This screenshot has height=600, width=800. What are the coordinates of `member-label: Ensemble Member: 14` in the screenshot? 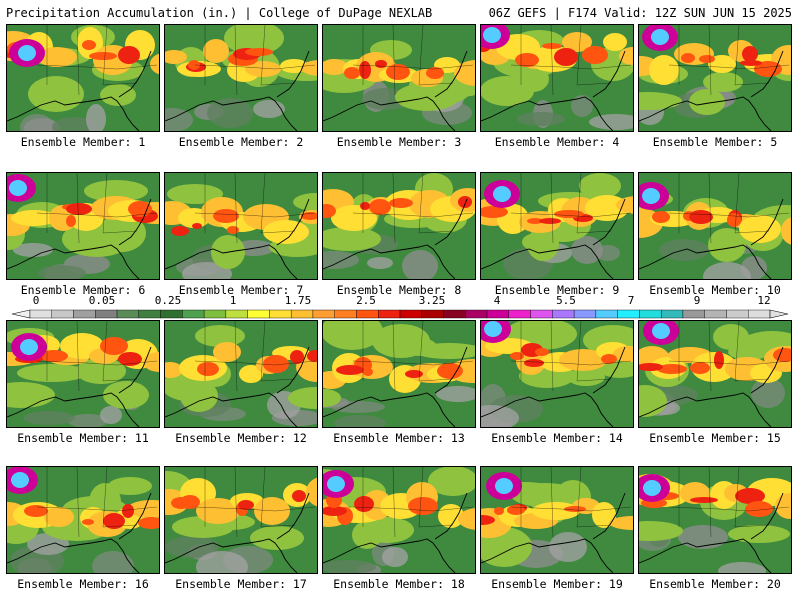 It's located at (557, 438).